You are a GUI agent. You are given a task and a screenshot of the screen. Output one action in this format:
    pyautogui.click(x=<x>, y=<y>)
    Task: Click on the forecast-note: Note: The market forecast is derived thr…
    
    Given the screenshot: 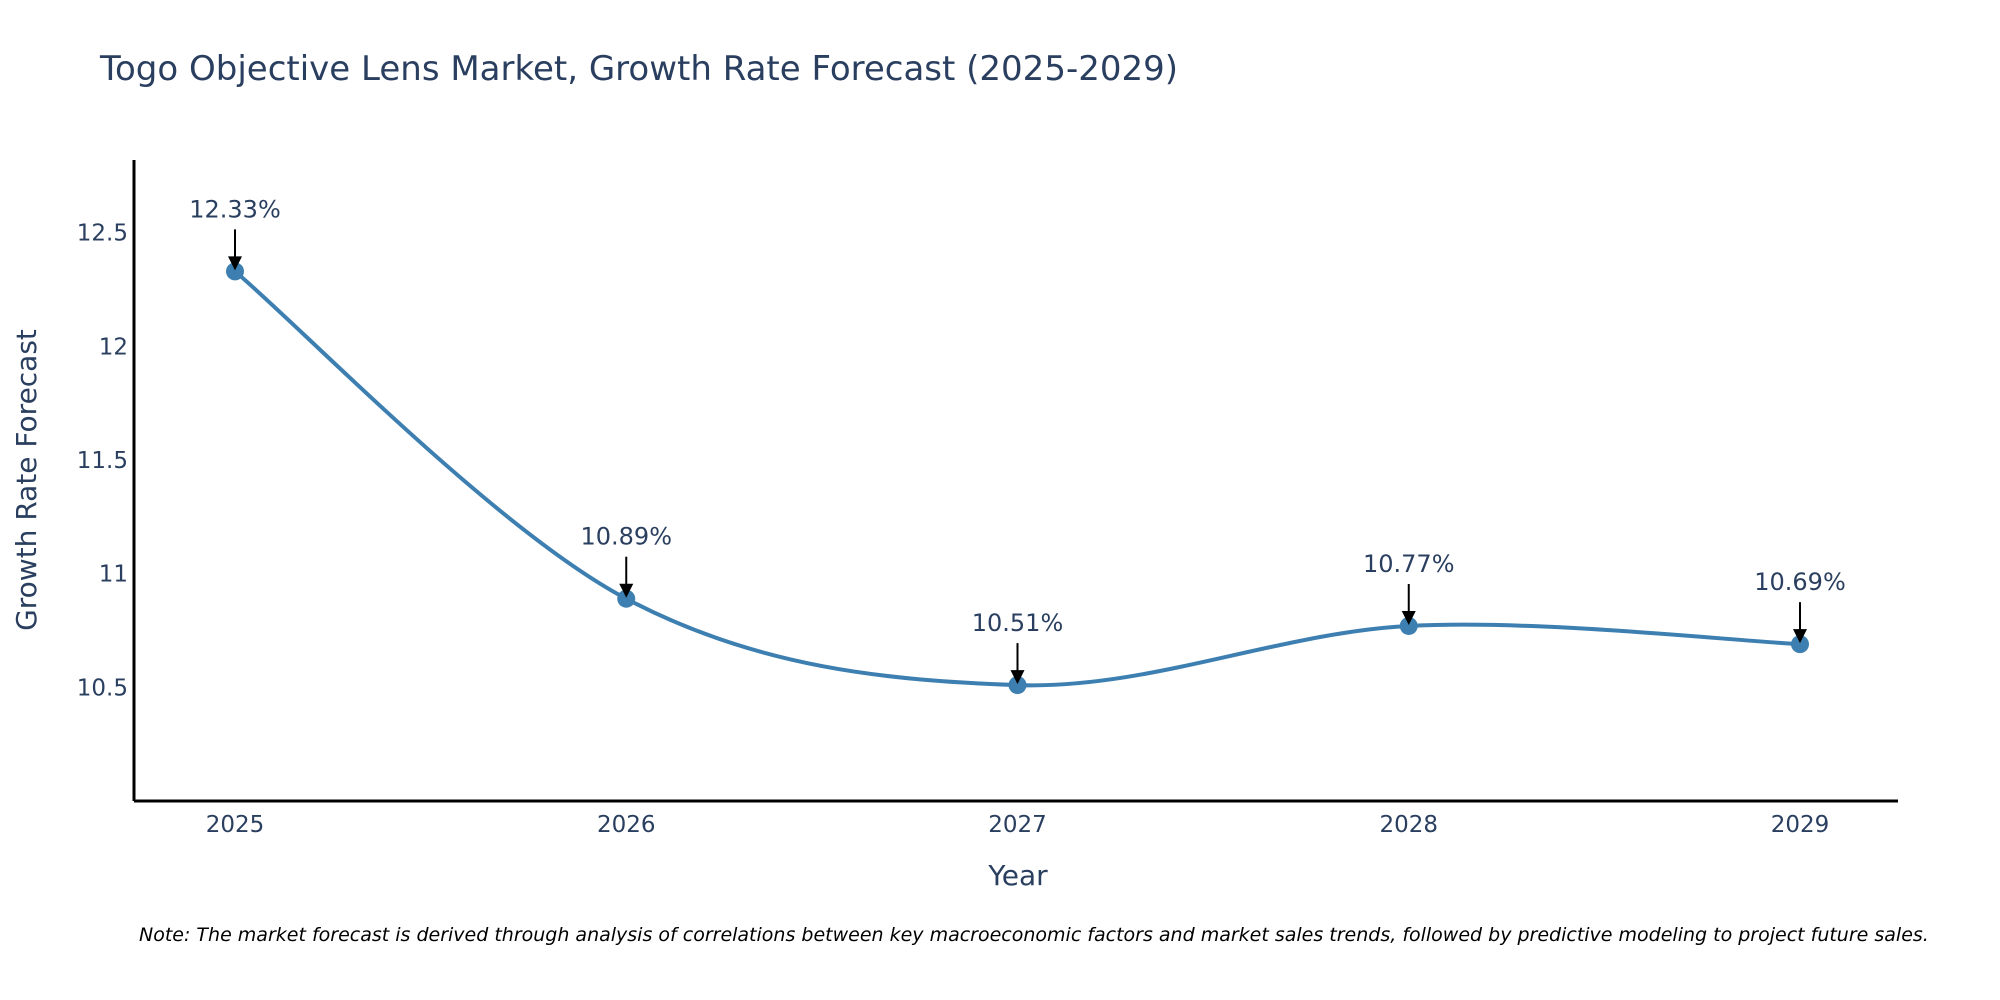 What is the action you would take?
    pyautogui.click(x=1034, y=935)
    